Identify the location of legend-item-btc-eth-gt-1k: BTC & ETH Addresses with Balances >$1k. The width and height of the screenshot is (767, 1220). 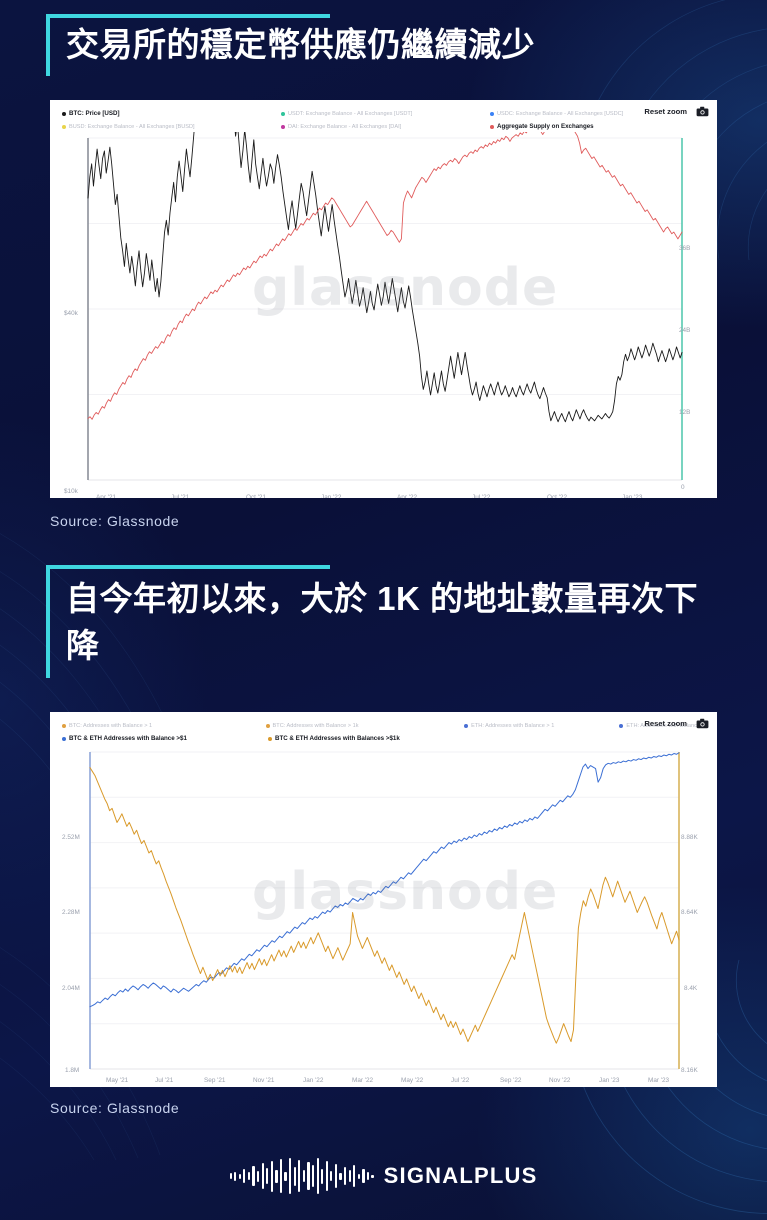
(334, 739).